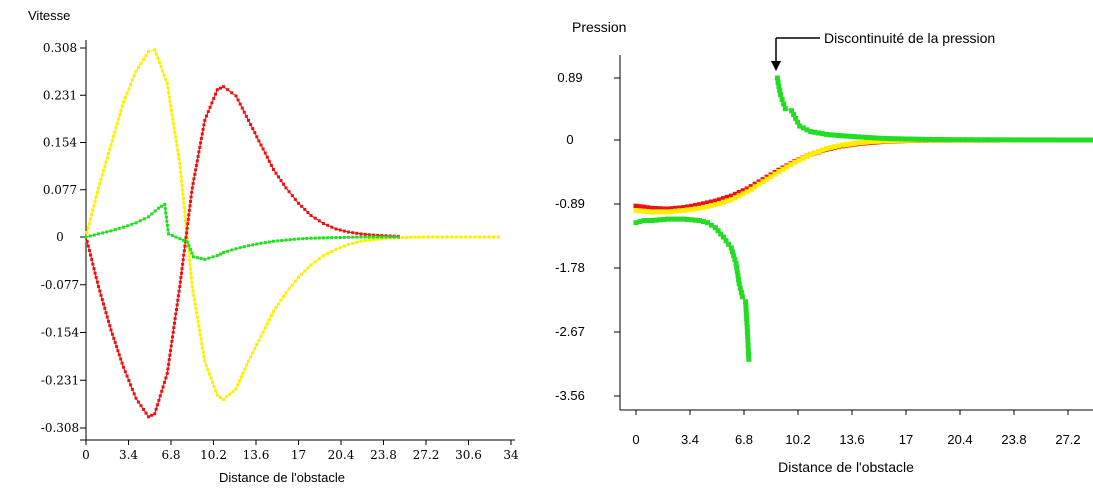 This screenshot has height=489, width=1093. Describe the element at coordinates (60, 380) in the screenshot. I see `y-tick-label: -0.231` at that location.